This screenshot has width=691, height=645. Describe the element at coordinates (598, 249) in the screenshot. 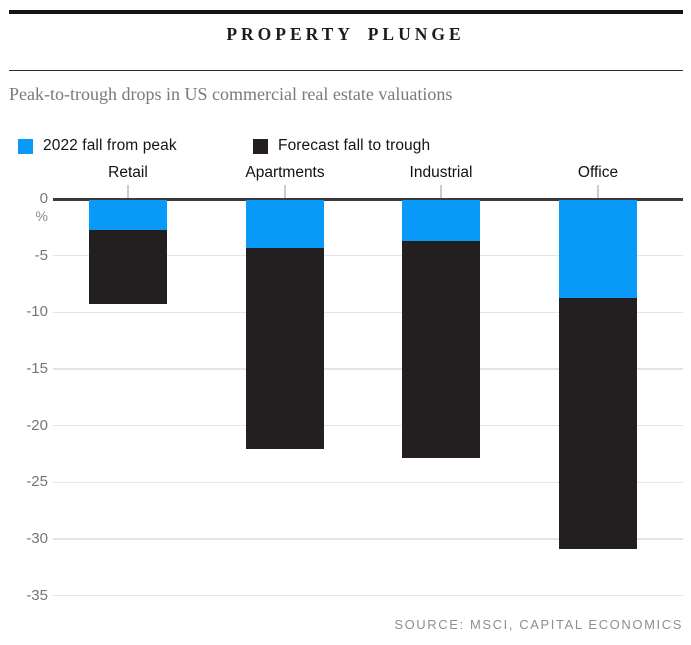

I see `bar-segment-office-2022-fall` at that location.